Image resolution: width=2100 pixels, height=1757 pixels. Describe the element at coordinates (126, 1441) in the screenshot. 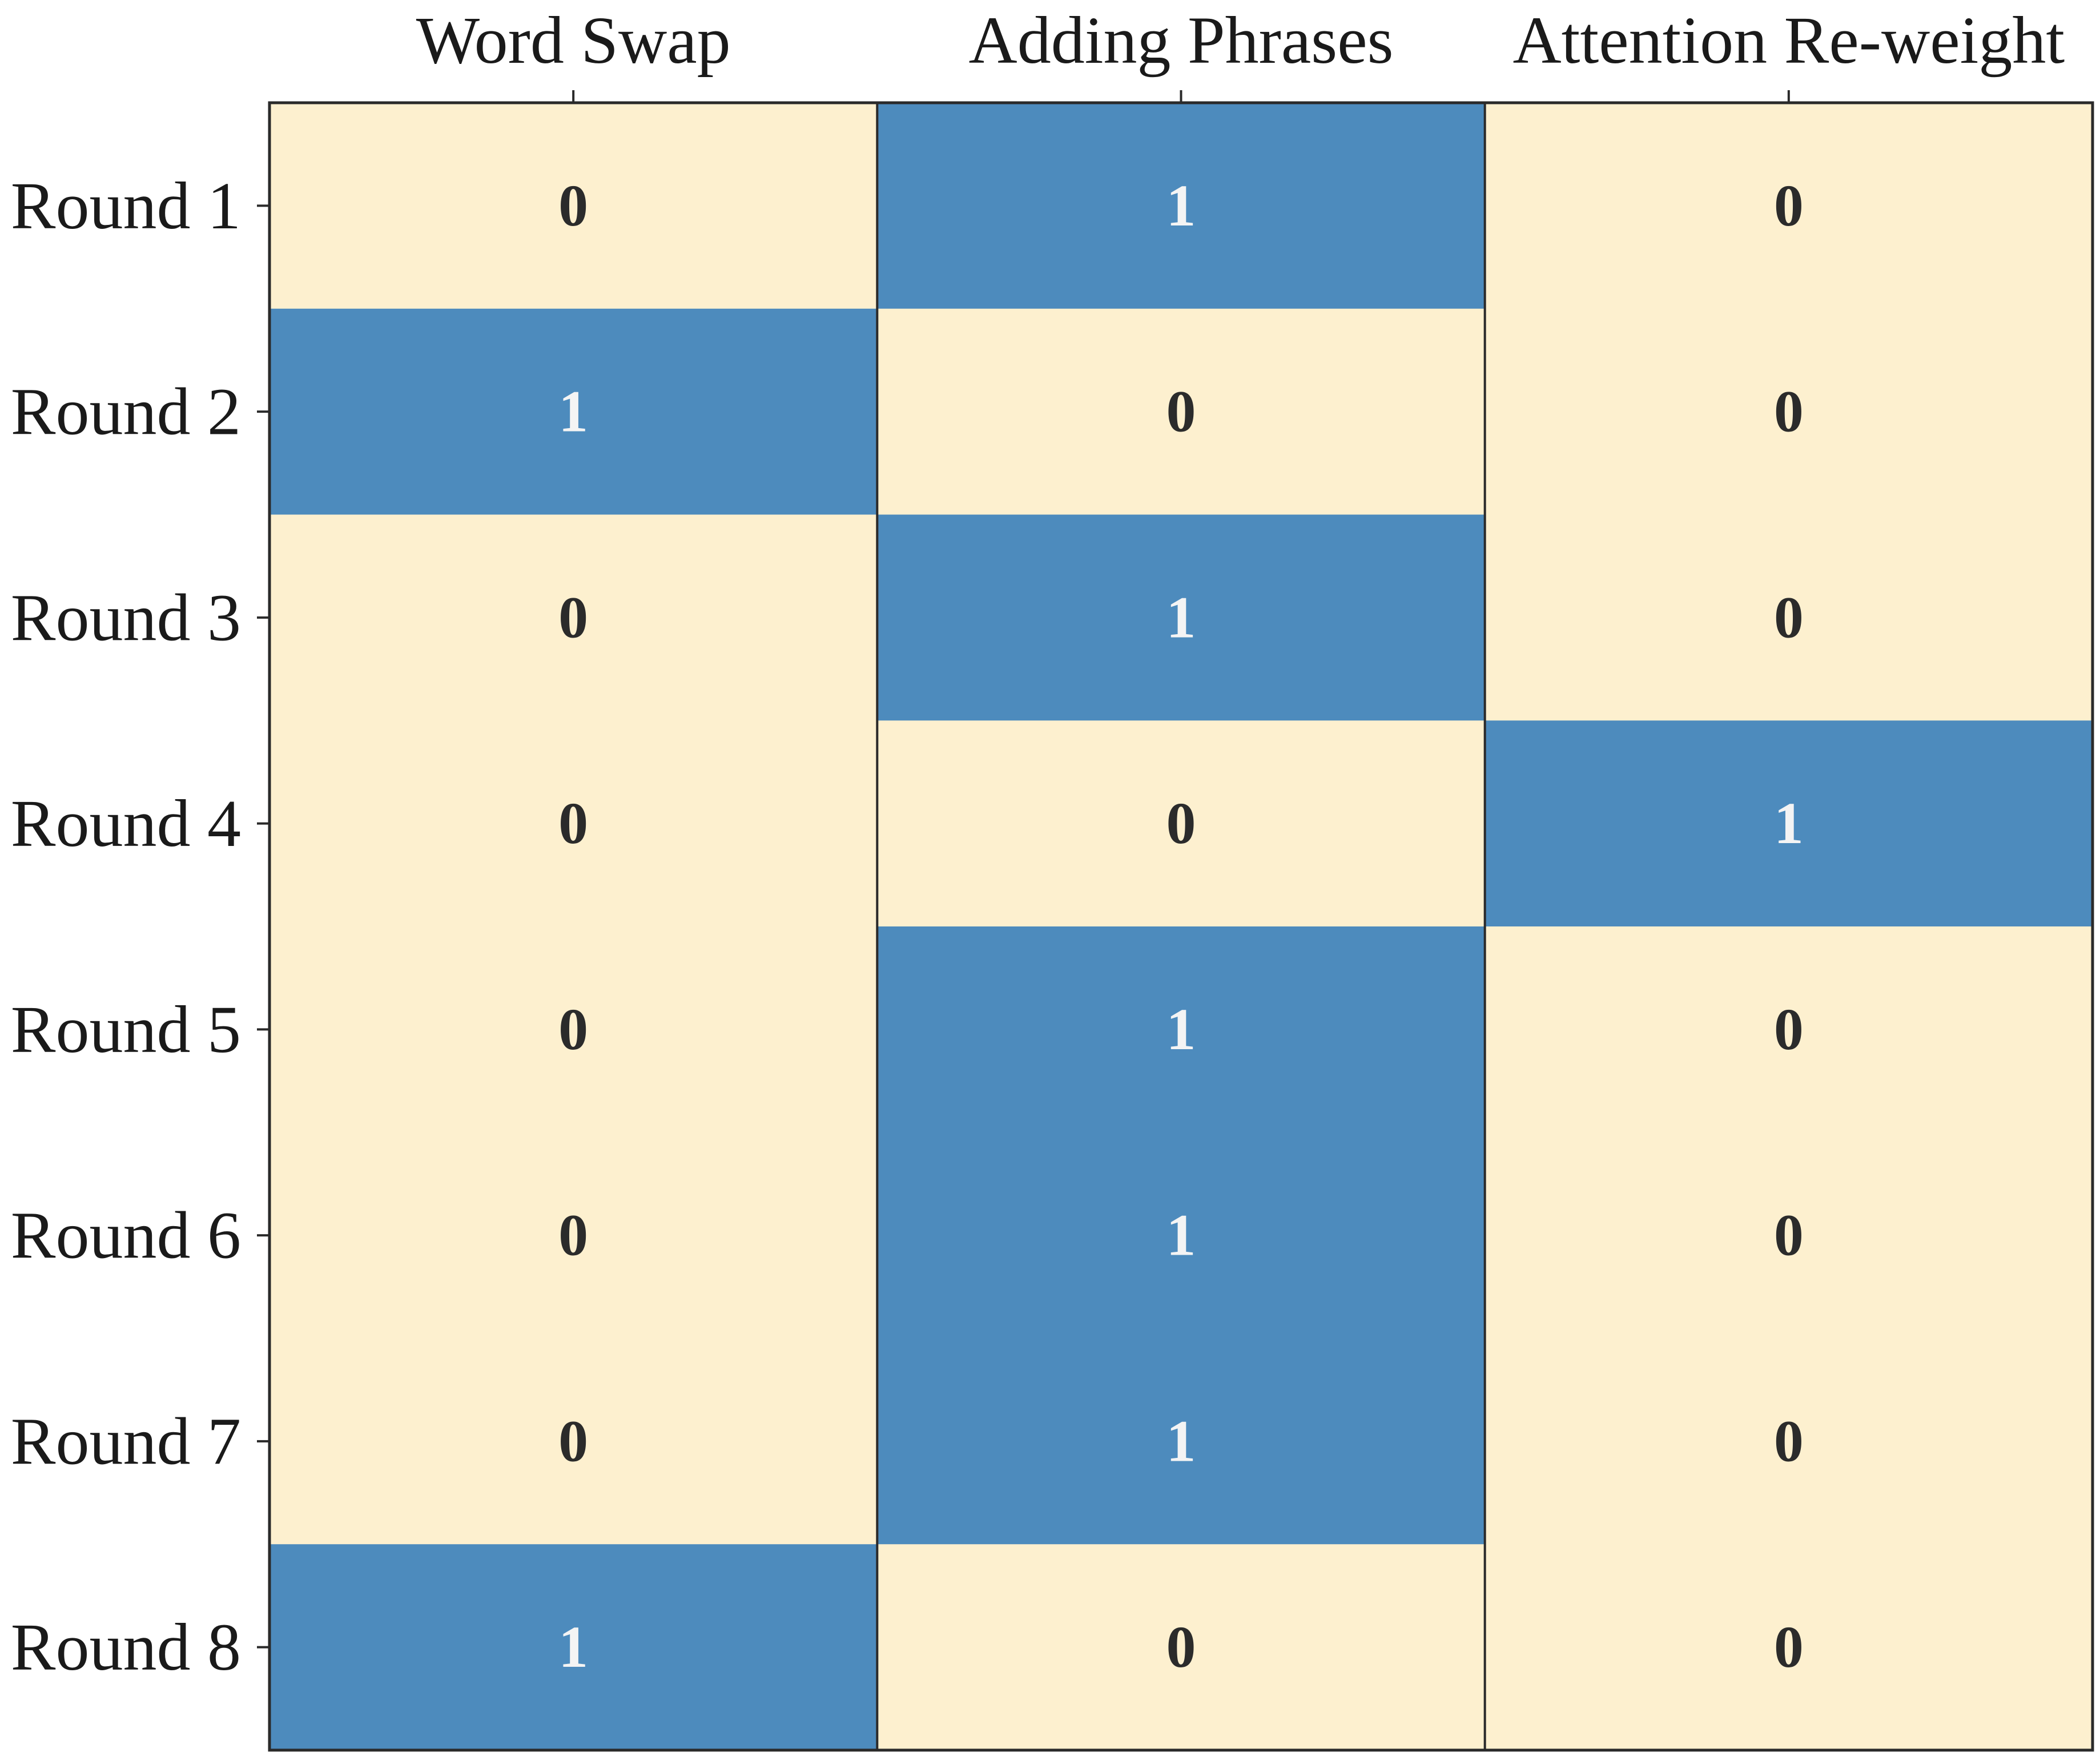

I see `y-tick-label: Round 7` at that location.